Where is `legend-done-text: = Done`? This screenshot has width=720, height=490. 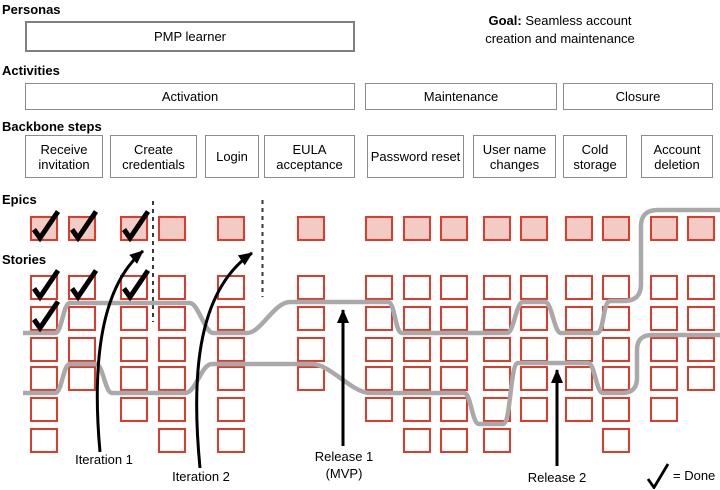
legend-done-text: = Done is located at coordinates (694, 475).